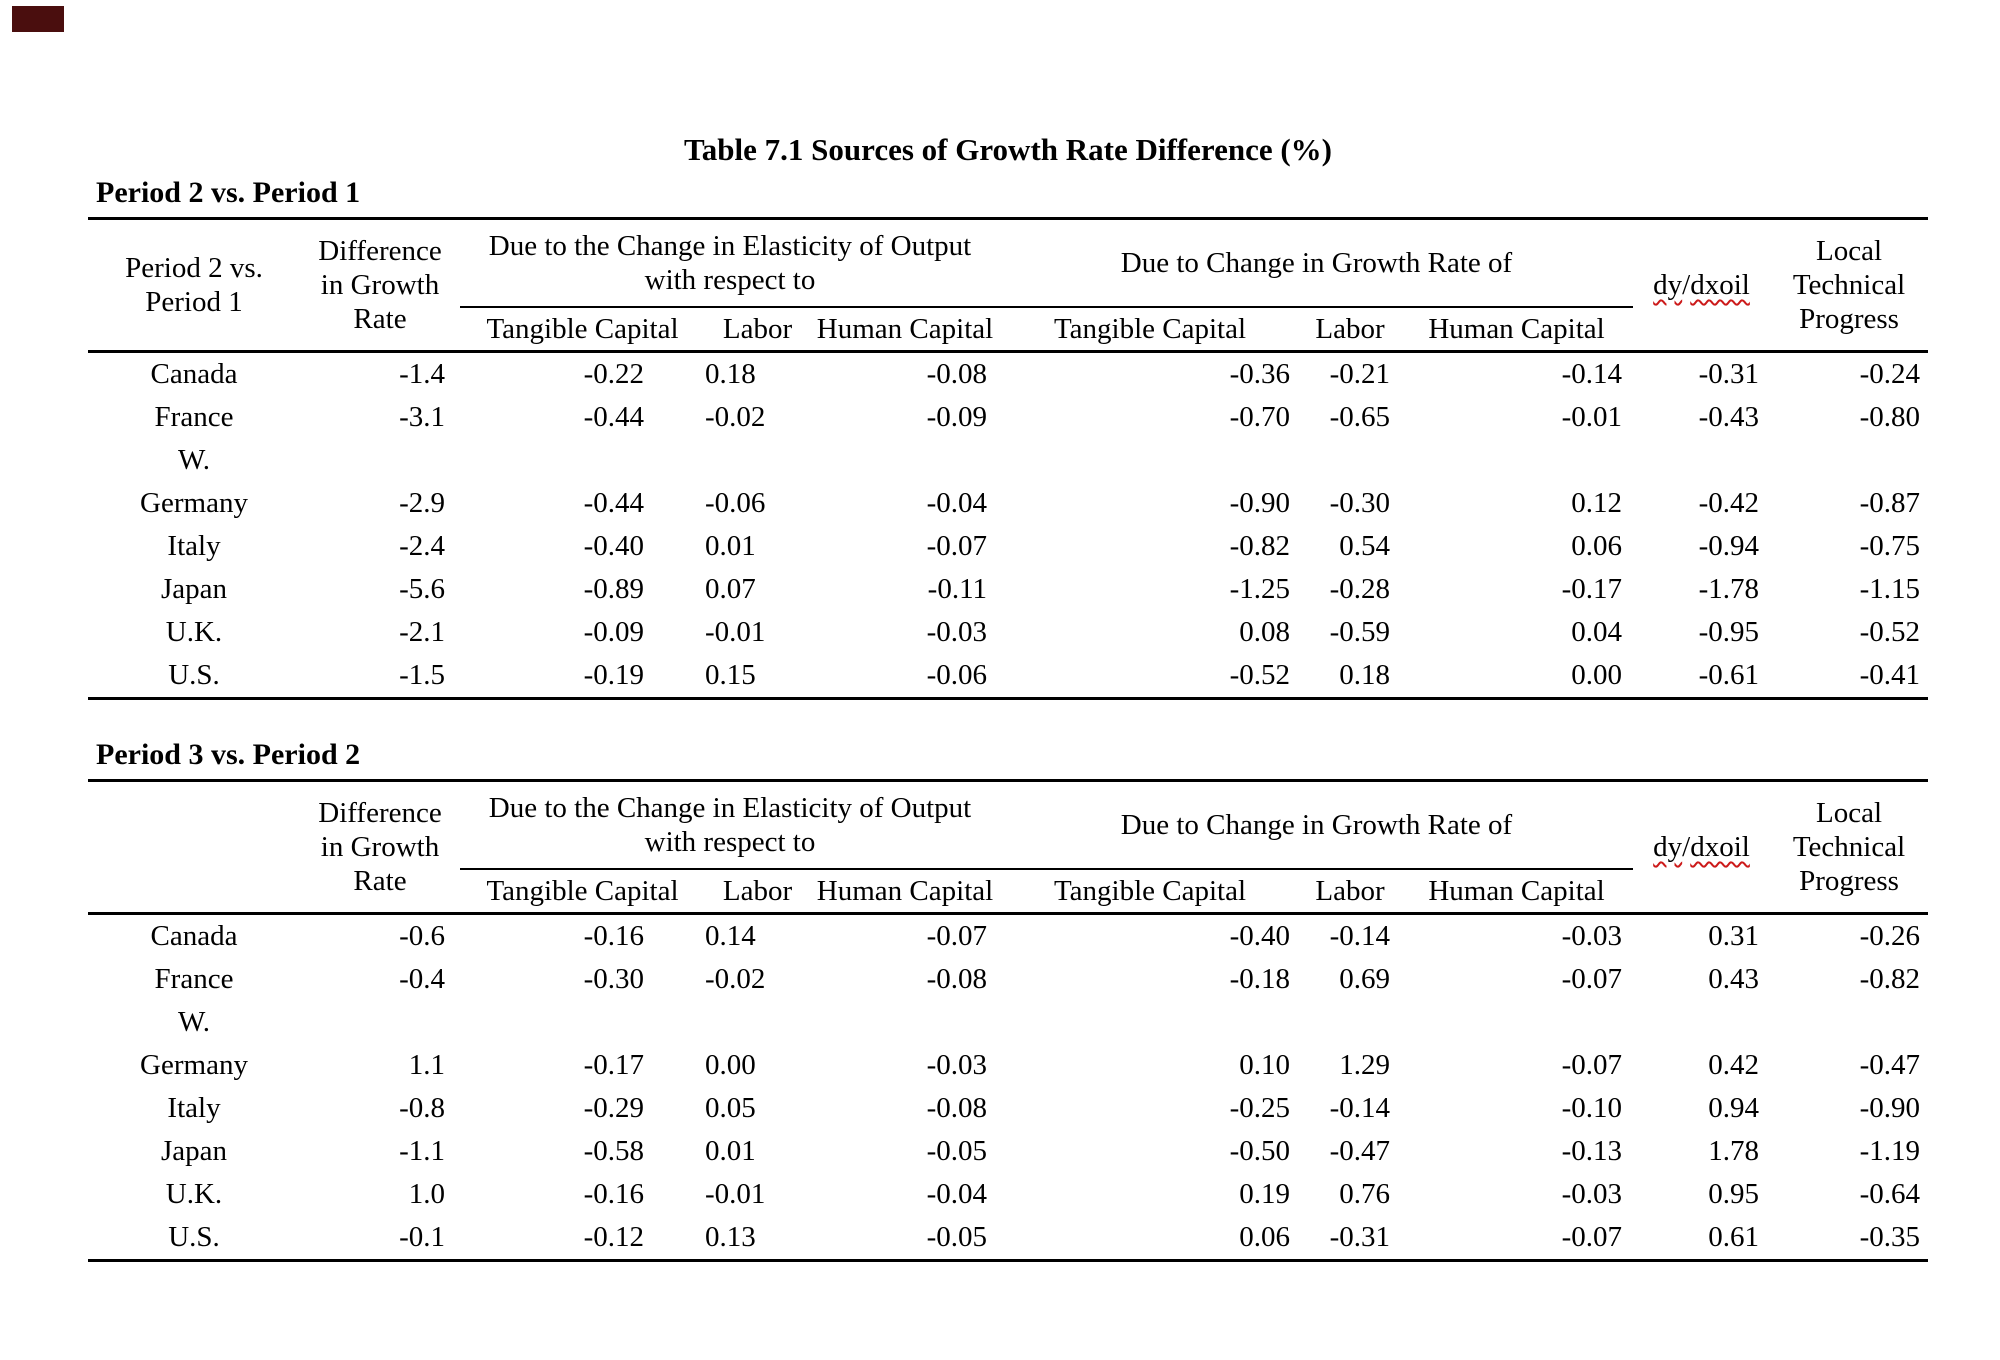 The height and width of the screenshot is (1360, 2000). Describe the element at coordinates (613, 1151) in the screenshot. I see `value-cell: -0.58` at that location.